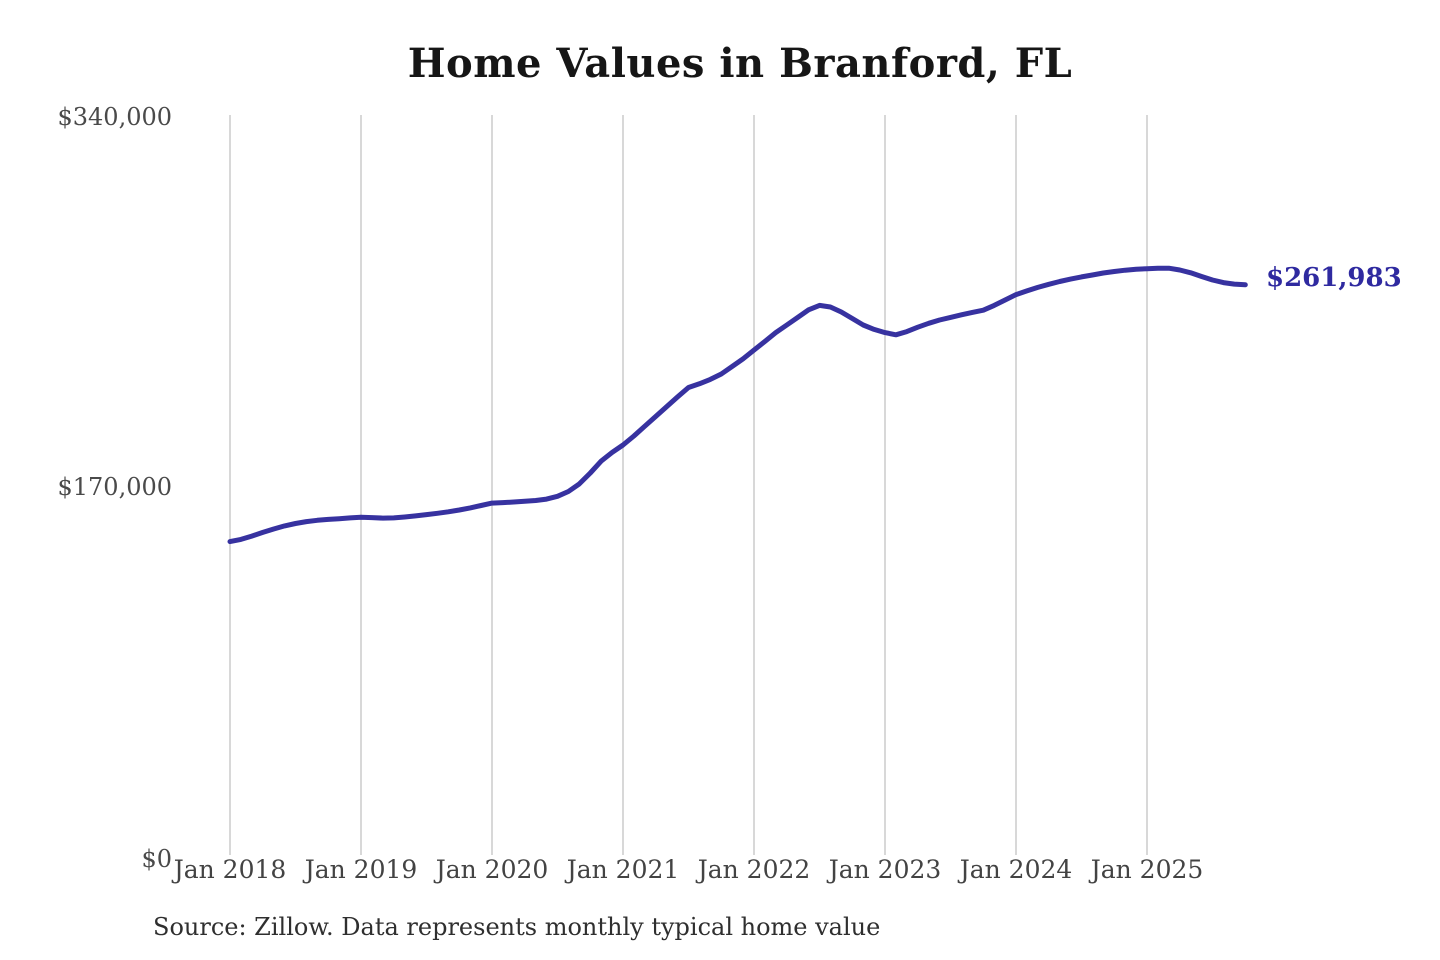 The image size is (1440, 960). I want to click on chart-title: Home Values in Branford, FL, so click(740, 63).